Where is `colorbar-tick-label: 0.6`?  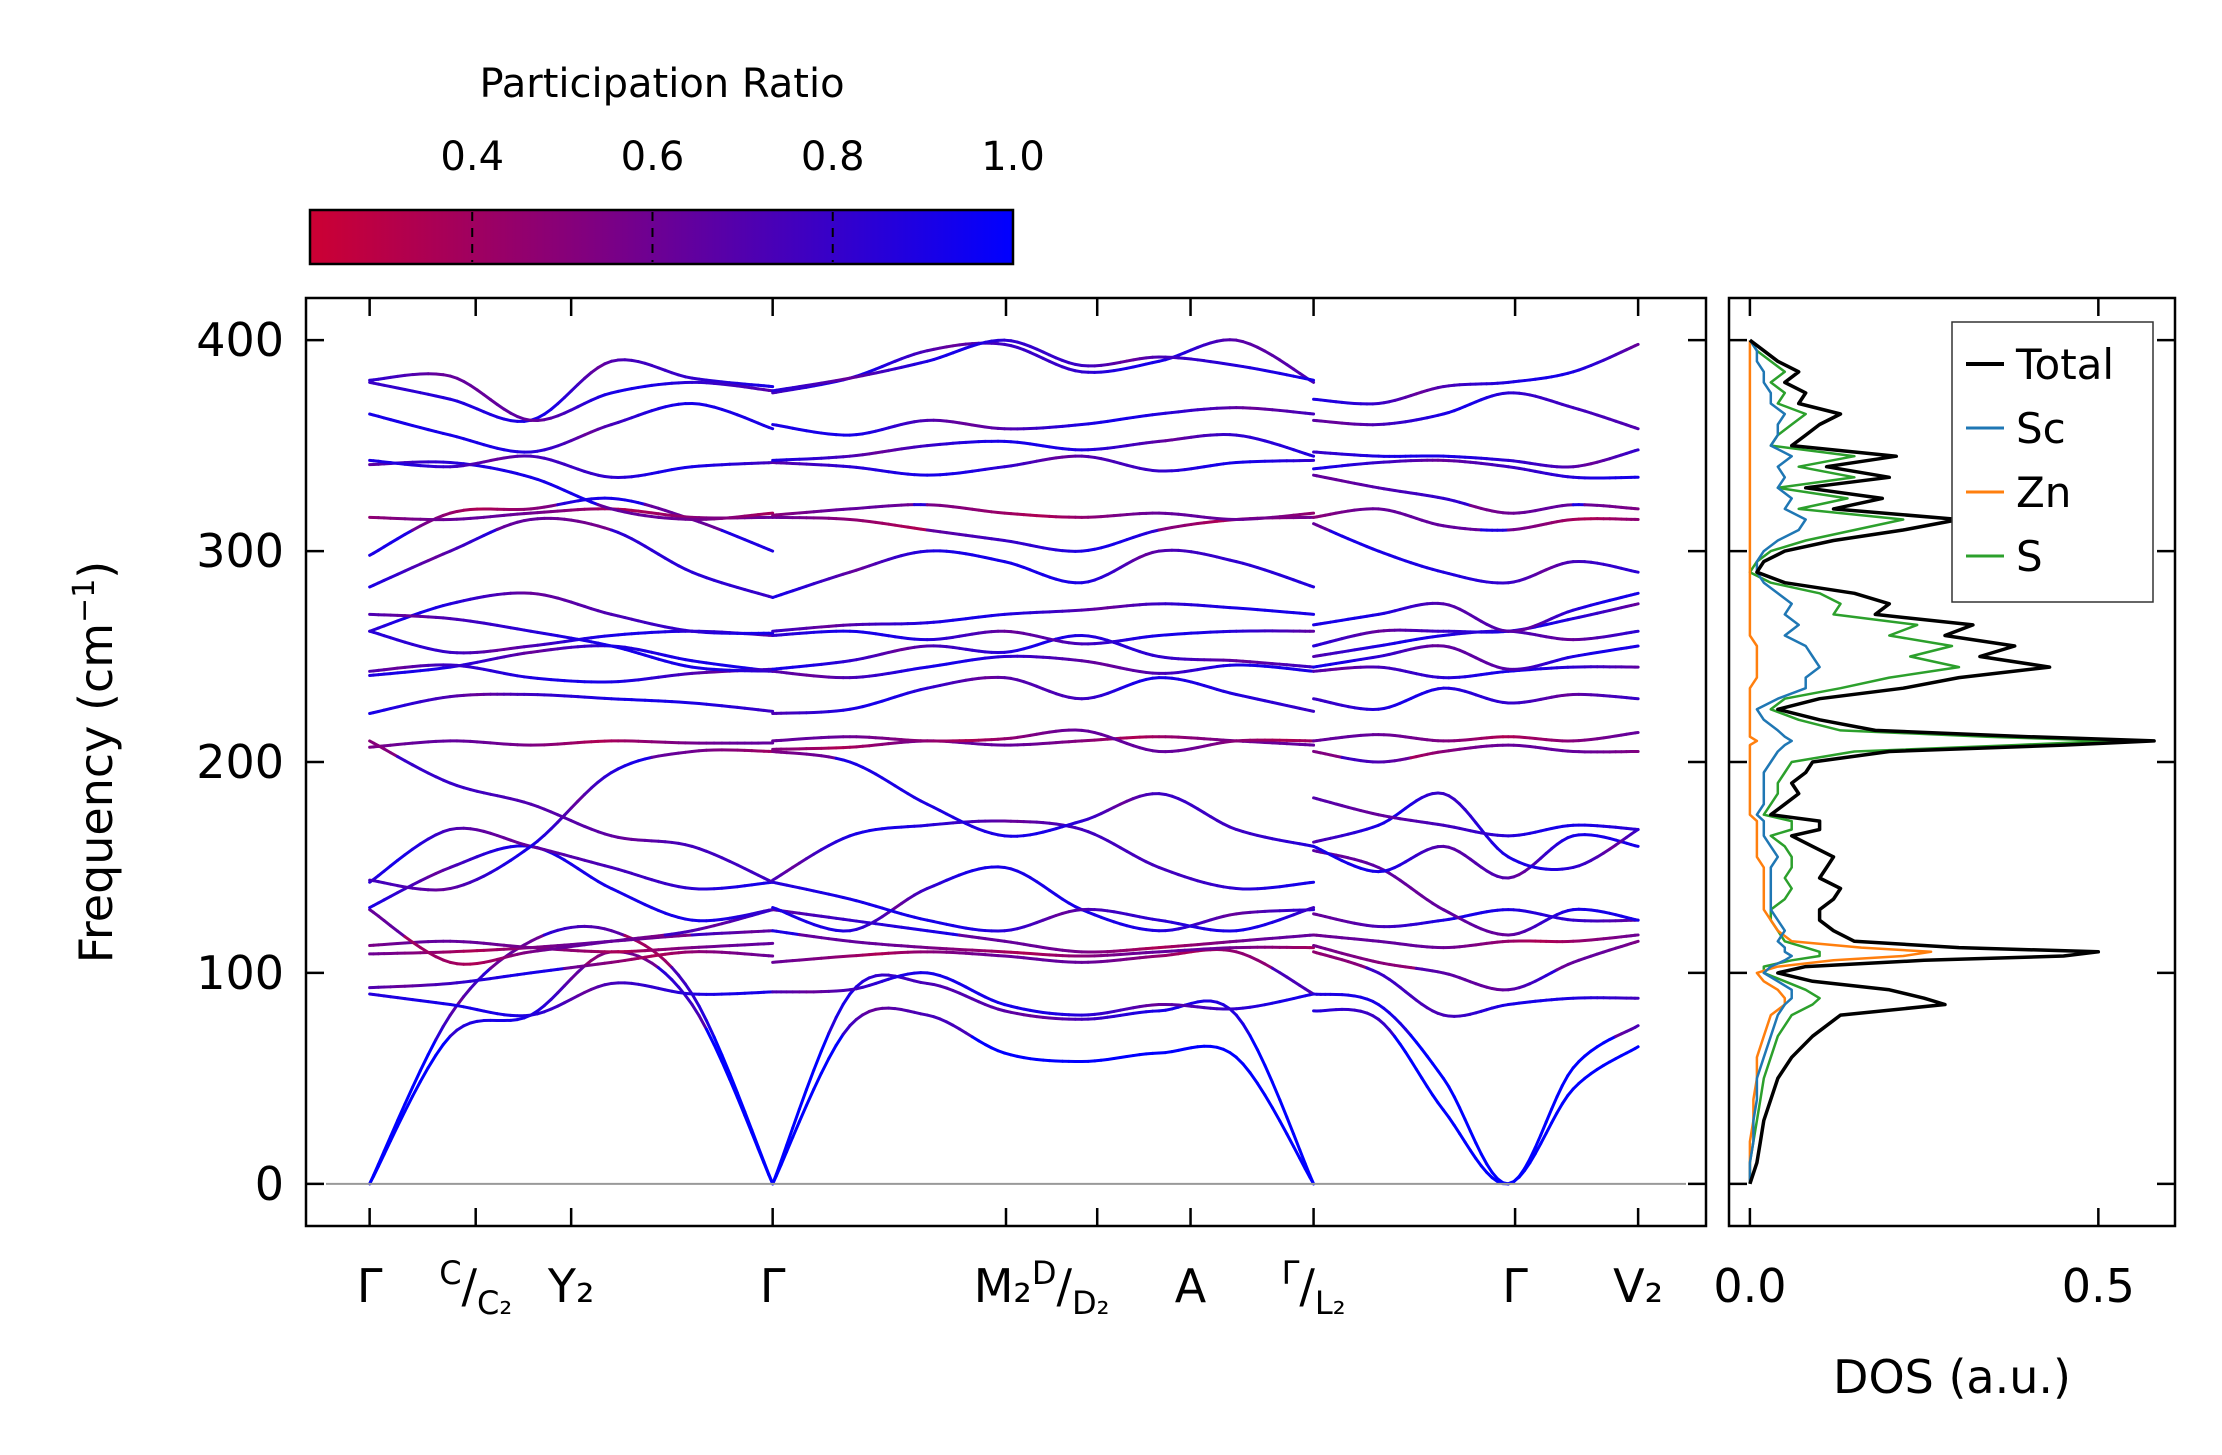 colorbar-tick-label: 0.6 is located at coordinates (653, 157).